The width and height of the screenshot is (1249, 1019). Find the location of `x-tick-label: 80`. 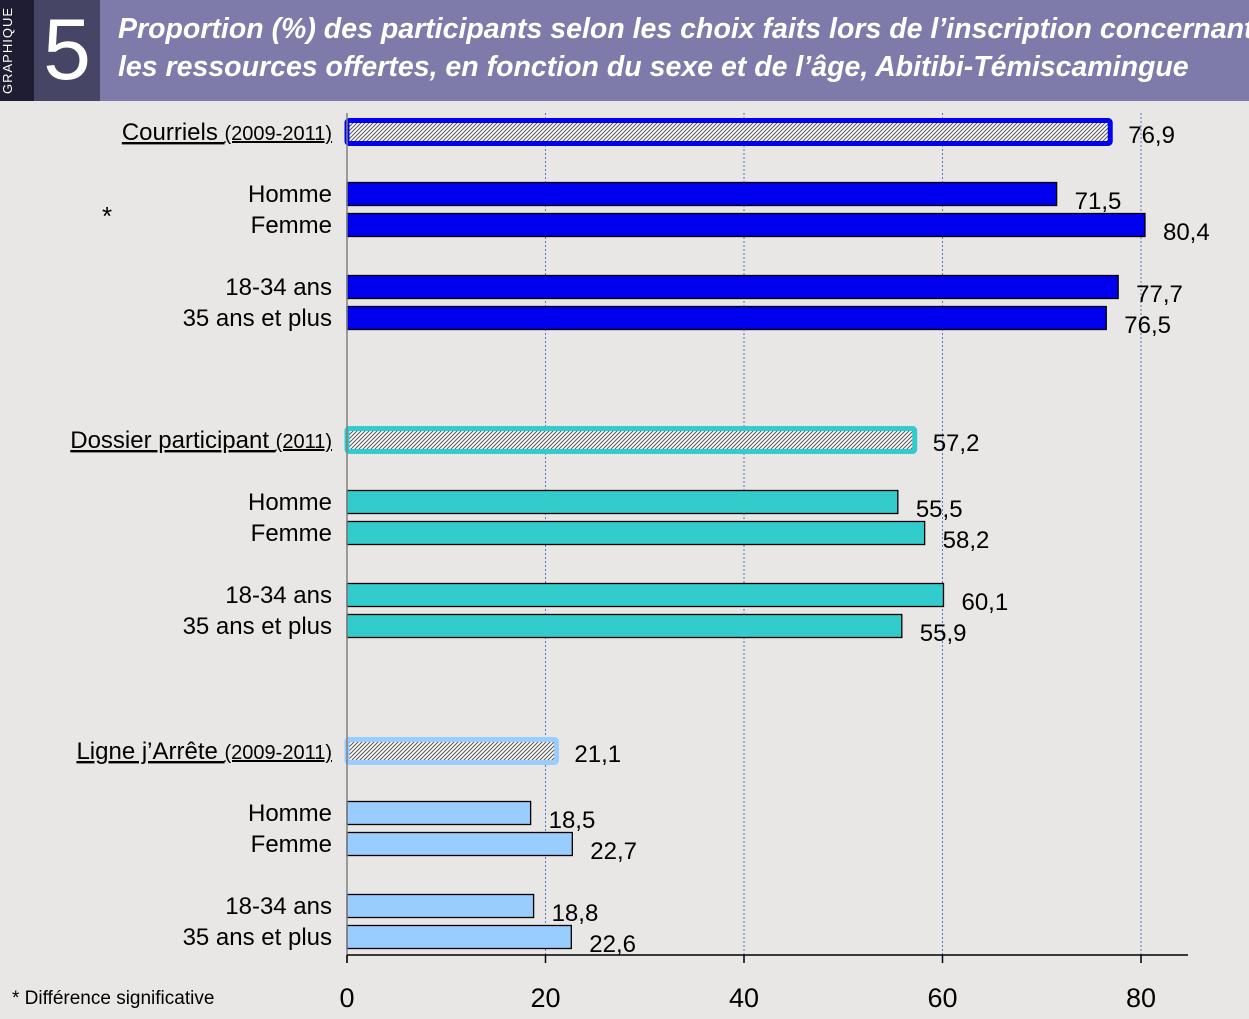

x-tick-label: 80 is located at coordinates (1141, 998).